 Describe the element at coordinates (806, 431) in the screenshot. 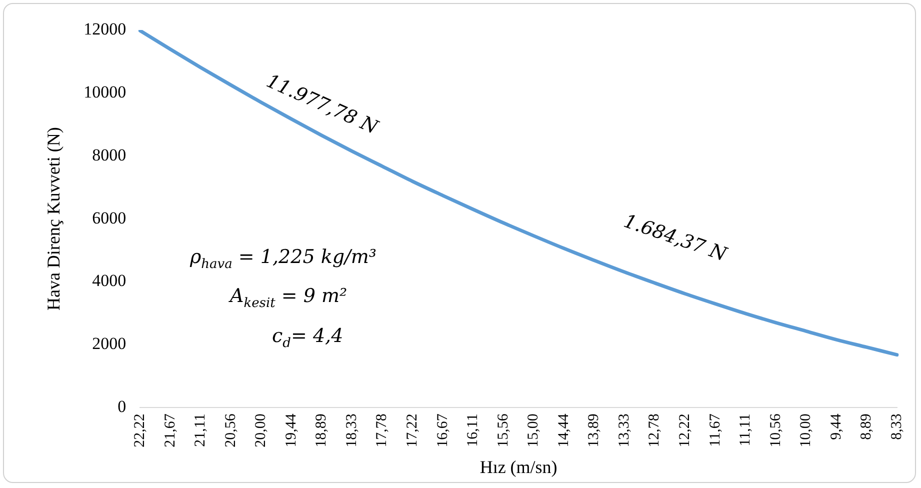

I see `x-tick-label: 10,00` at that location.